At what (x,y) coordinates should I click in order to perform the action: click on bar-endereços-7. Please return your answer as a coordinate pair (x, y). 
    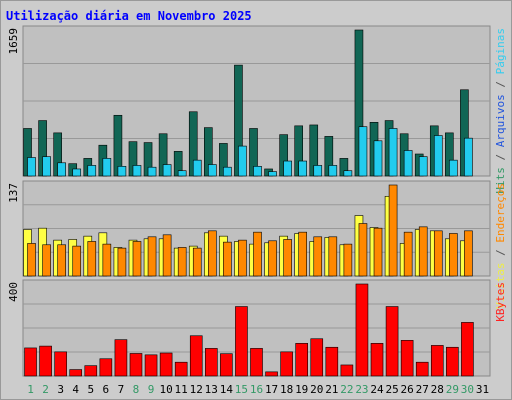
    Looking at the image, I should click on (122, 262).